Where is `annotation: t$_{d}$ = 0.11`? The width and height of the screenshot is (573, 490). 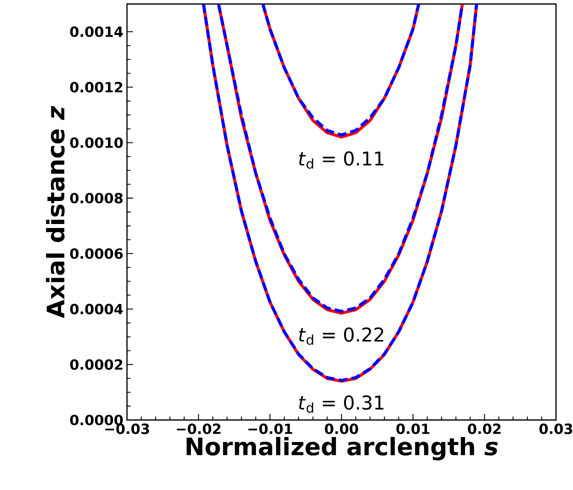 annotation: t$_{d}$ = 0.11 is located at coordinates (341, 160).